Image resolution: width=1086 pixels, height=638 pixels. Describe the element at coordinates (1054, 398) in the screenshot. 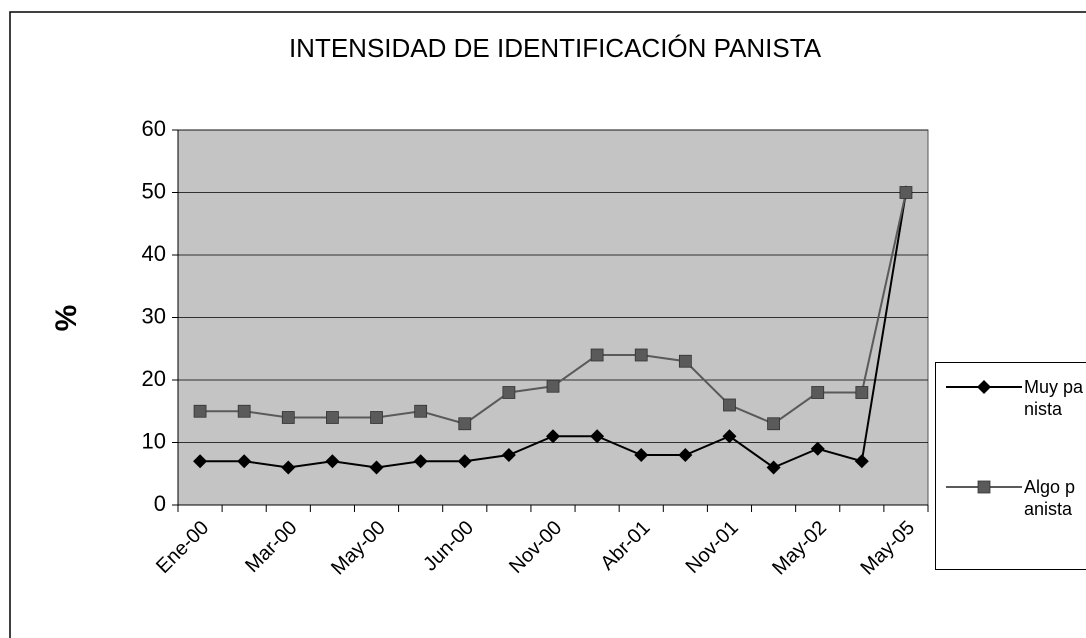

I see `legend-label: Muy panista` at that location.